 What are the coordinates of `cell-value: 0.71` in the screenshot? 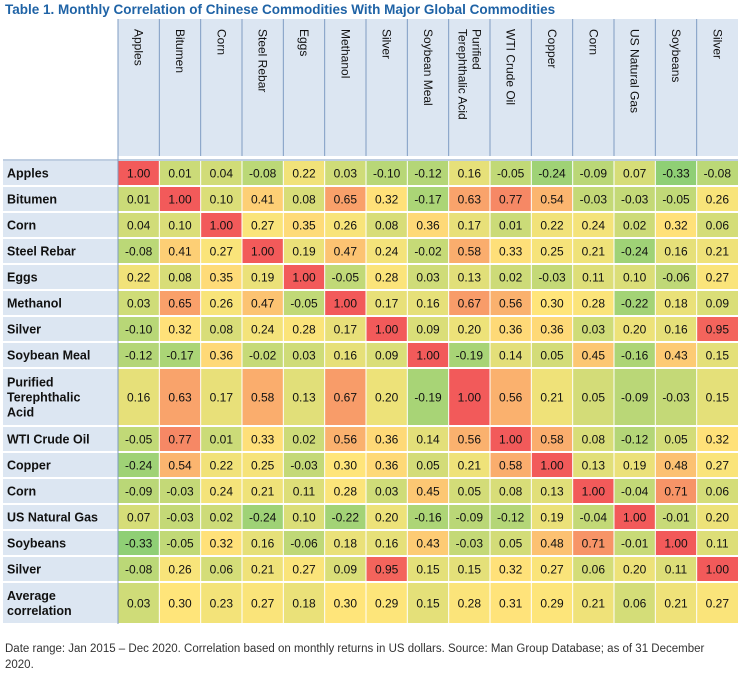 It's located at (676, 492).